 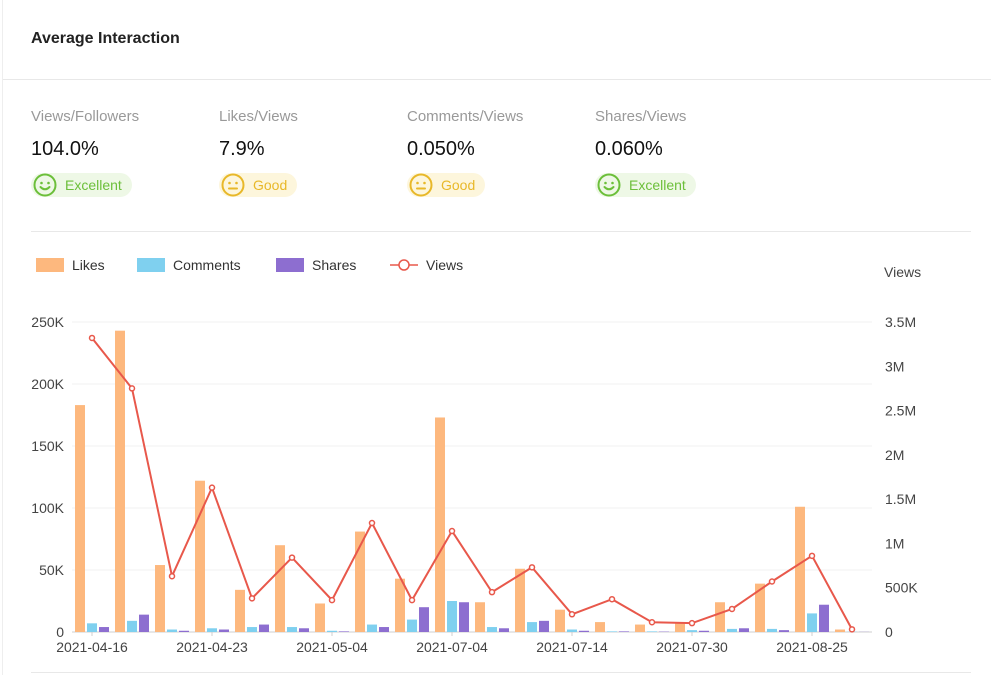 What do you see at coordinates (105, 38) in the screenshot?
I see `card-title: Average Interaction` at bounding box center [105, 38].